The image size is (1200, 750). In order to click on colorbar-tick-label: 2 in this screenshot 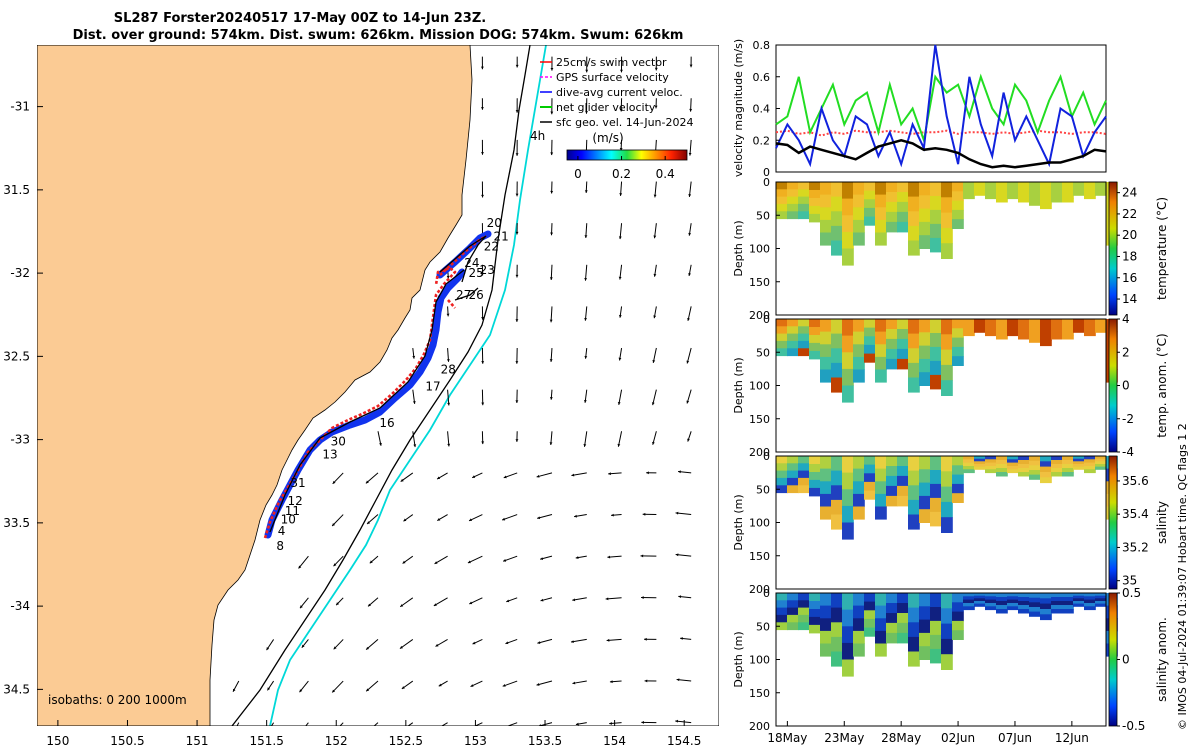, I will do `click(1126, 352)`.